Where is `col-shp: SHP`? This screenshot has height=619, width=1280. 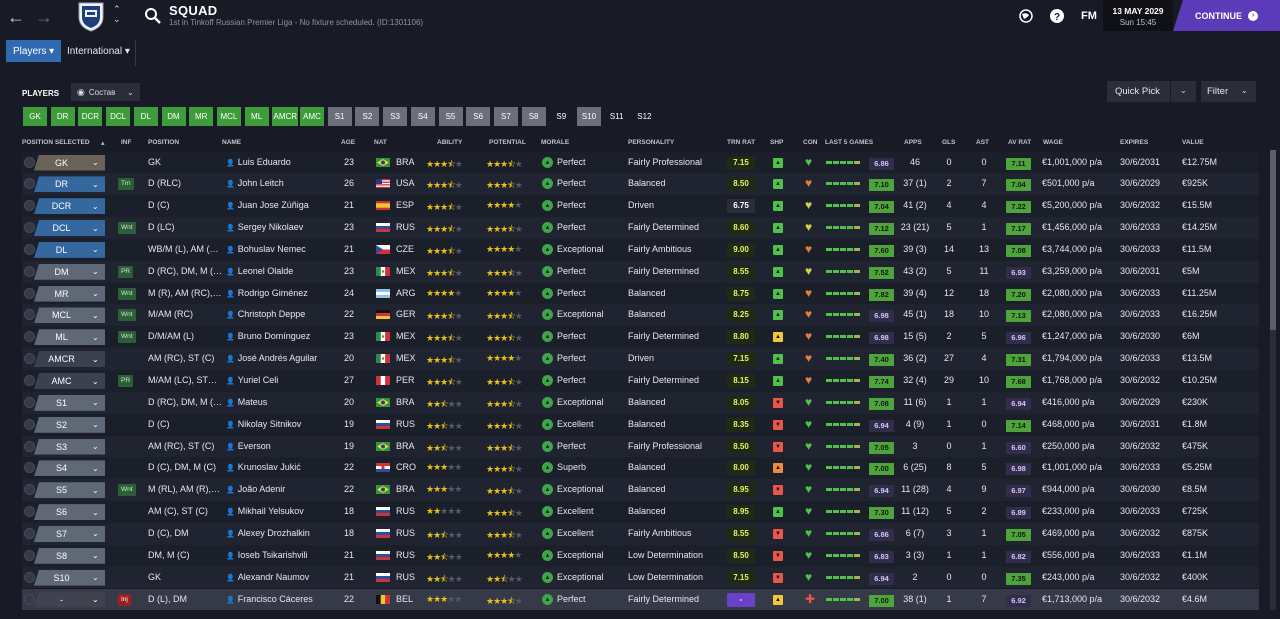 col-shp: SHP is located at coordinates (777, 142).